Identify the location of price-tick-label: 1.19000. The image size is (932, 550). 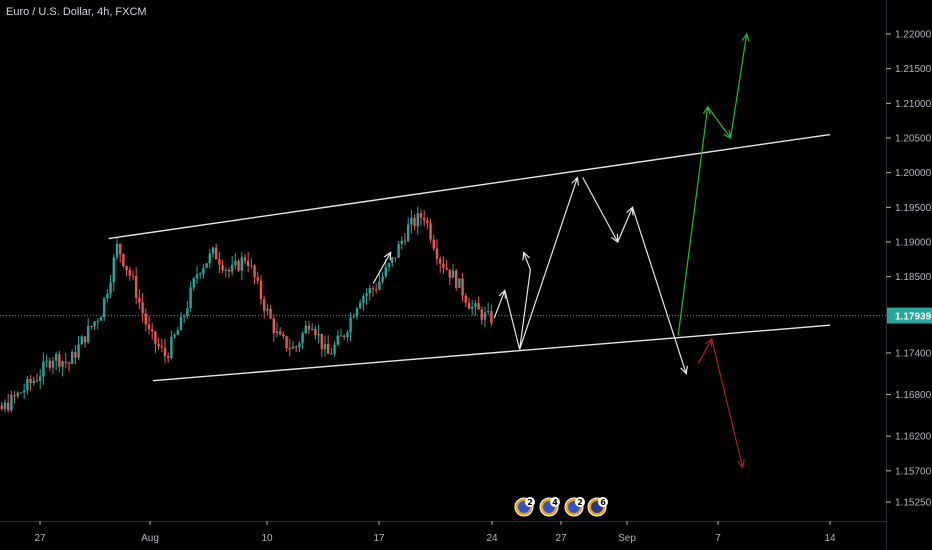
(913, 243).